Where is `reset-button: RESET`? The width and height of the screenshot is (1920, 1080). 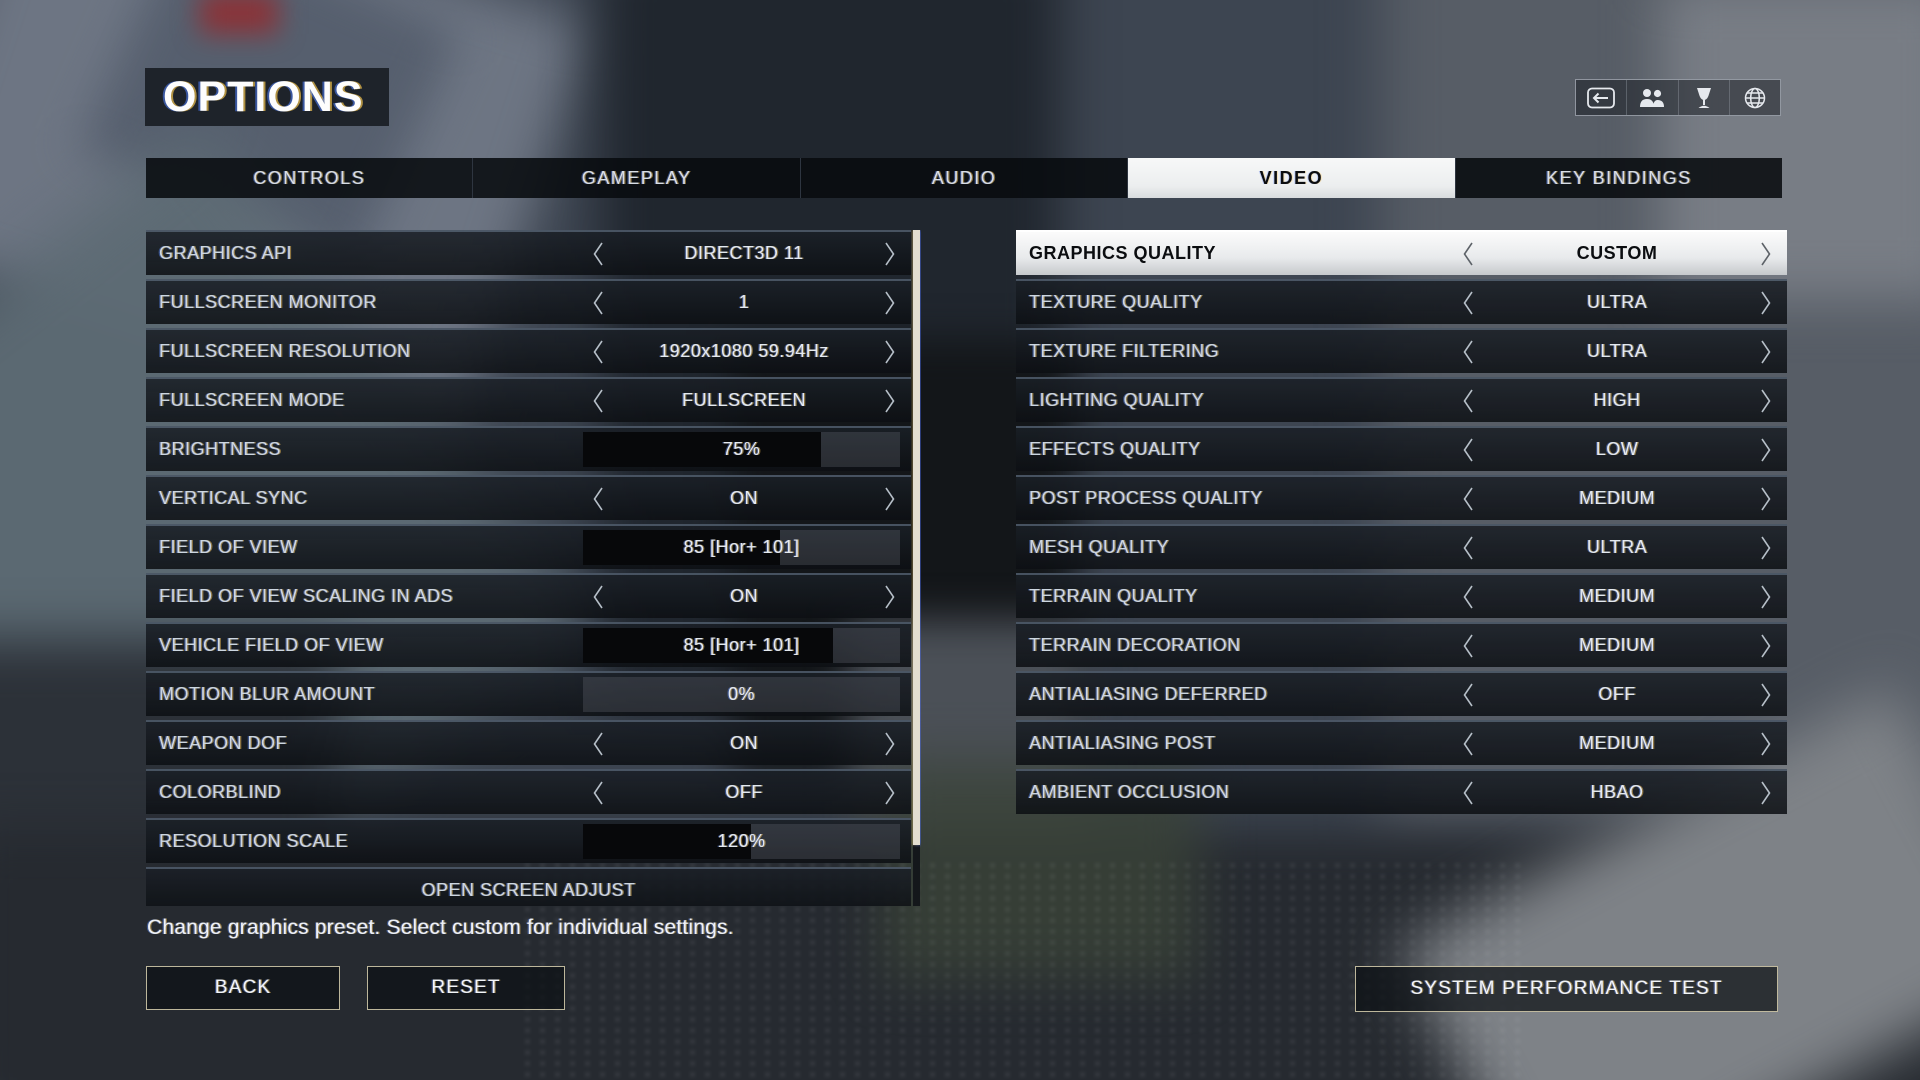
reset-button: RESET is located at coordinates (466, 988).